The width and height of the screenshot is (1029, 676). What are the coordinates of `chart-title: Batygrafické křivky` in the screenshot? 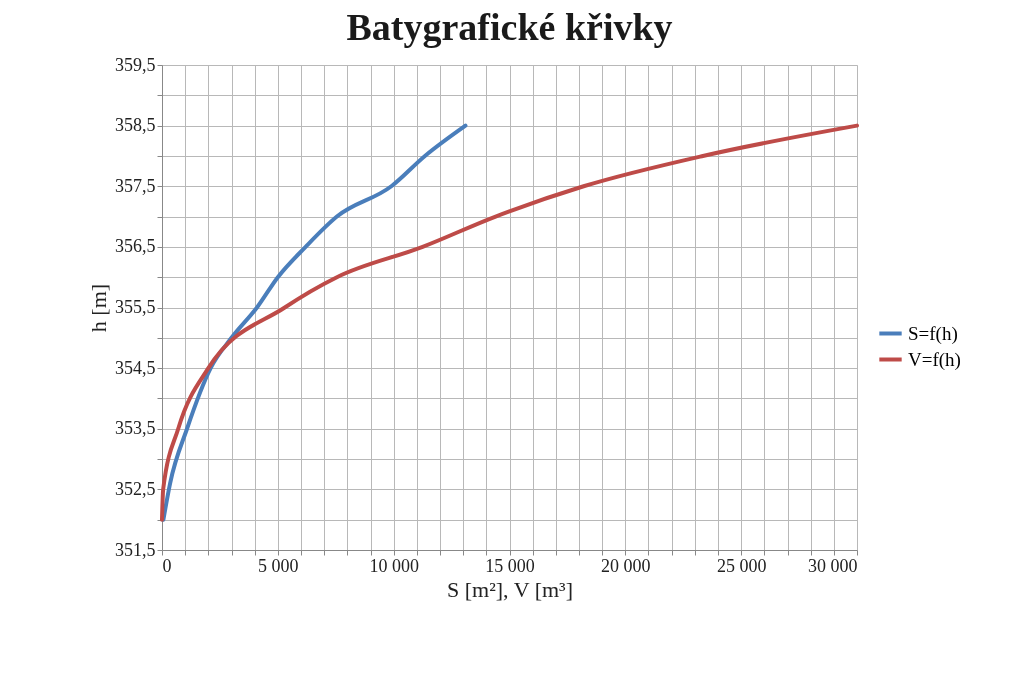 It's located at (509, 27).